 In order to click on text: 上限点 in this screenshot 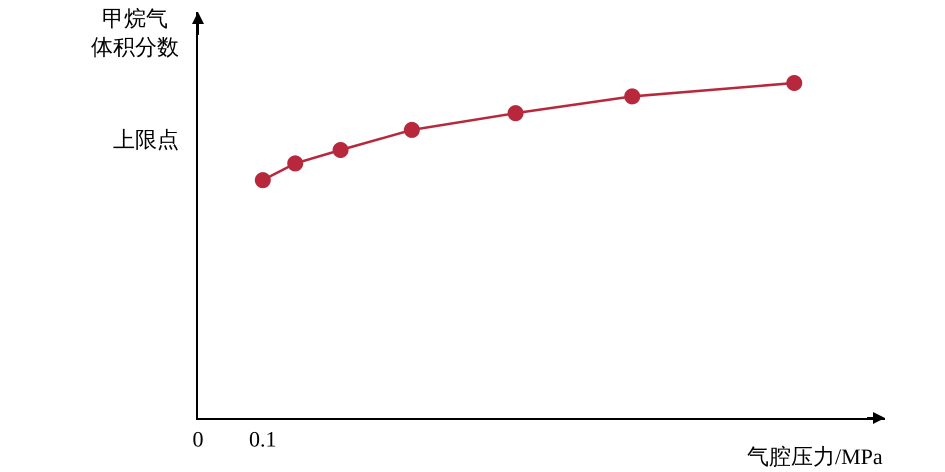, I will do `click(146, 139)`.